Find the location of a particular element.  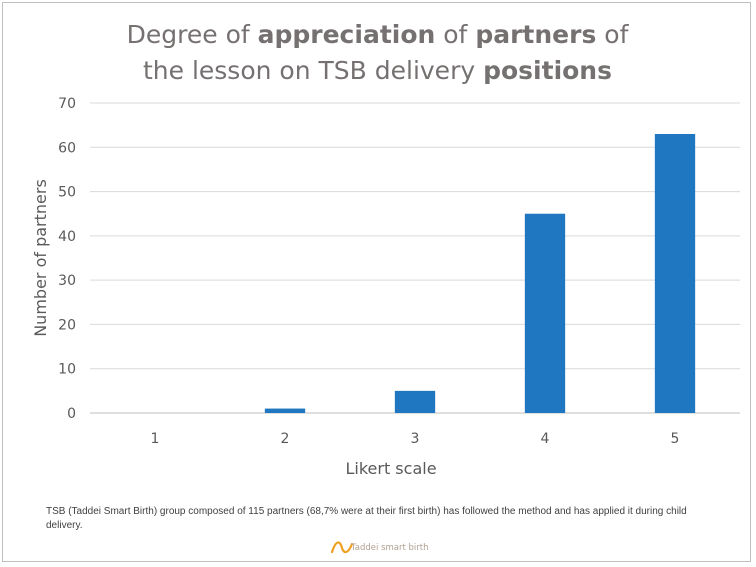

chart-title-line-2: the lesson on TSB delivery positions is located at coordinates (377, 71).